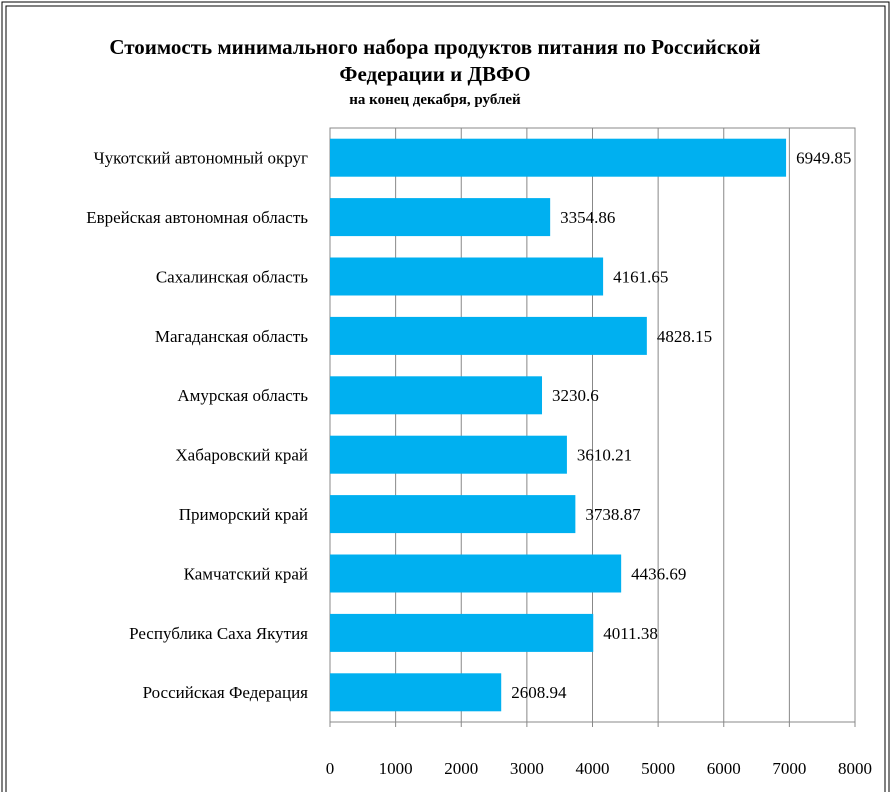 The width and height of the screenshot is (891, 792). What do you see at coordinates (226, 692) in the screenshot?
I see `y-tick-label: Российская Федерация` at bounding box center [226, 692].